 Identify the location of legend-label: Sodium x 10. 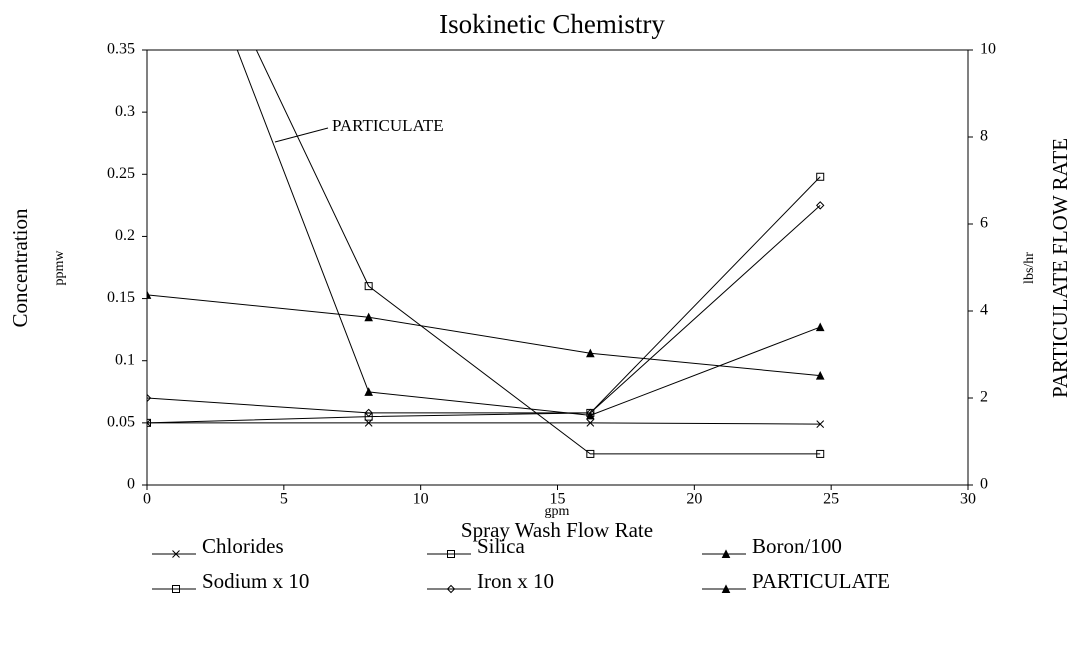
(255, 581).